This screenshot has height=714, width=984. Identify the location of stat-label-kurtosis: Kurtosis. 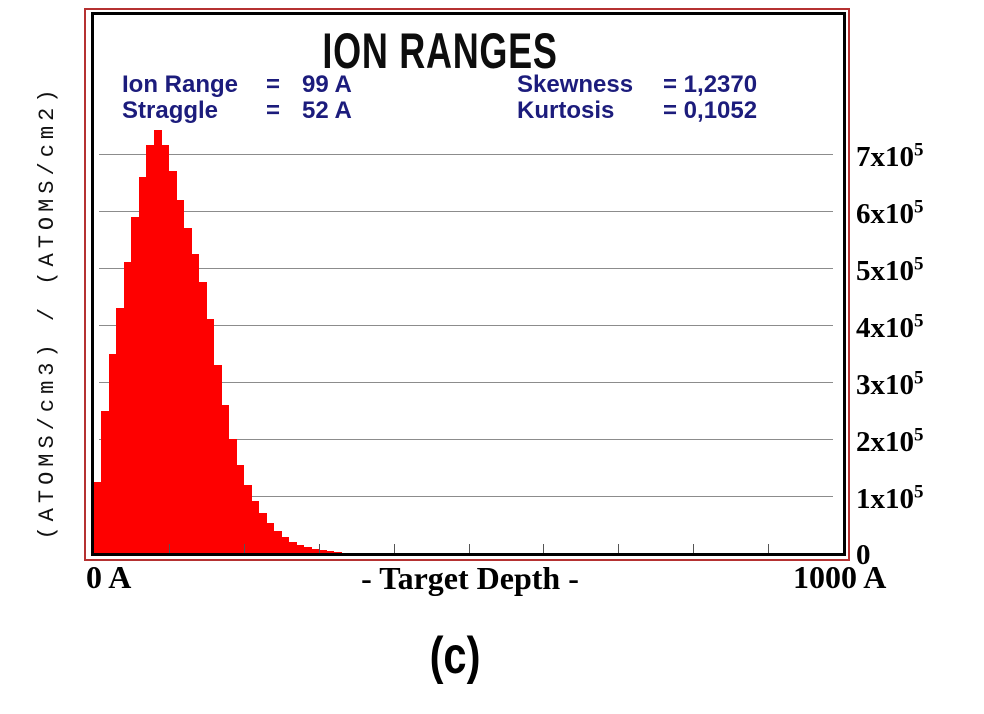
(566, 110).